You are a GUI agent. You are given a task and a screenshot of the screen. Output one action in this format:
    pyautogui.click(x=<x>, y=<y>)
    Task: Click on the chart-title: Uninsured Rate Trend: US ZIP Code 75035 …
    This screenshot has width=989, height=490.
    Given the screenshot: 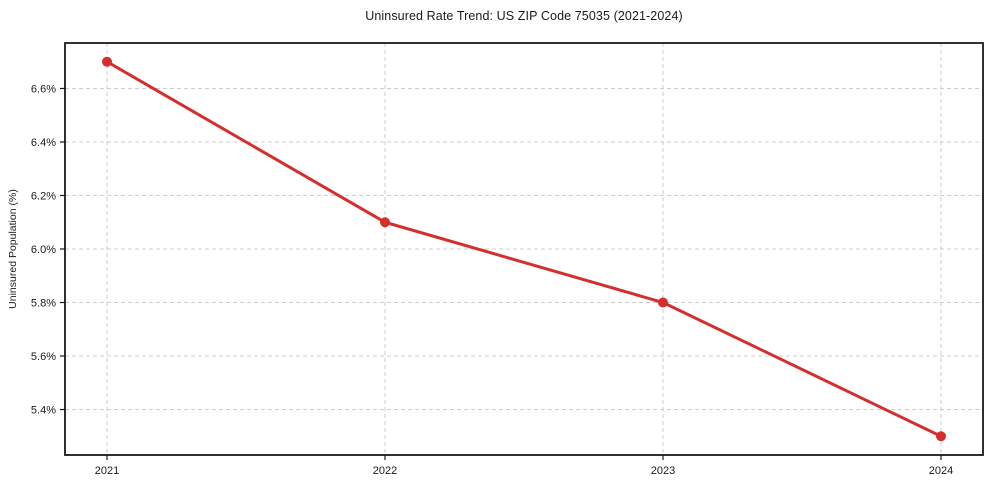 What is the action you would take?
    pyautogui.click(x=524, y=16)
    